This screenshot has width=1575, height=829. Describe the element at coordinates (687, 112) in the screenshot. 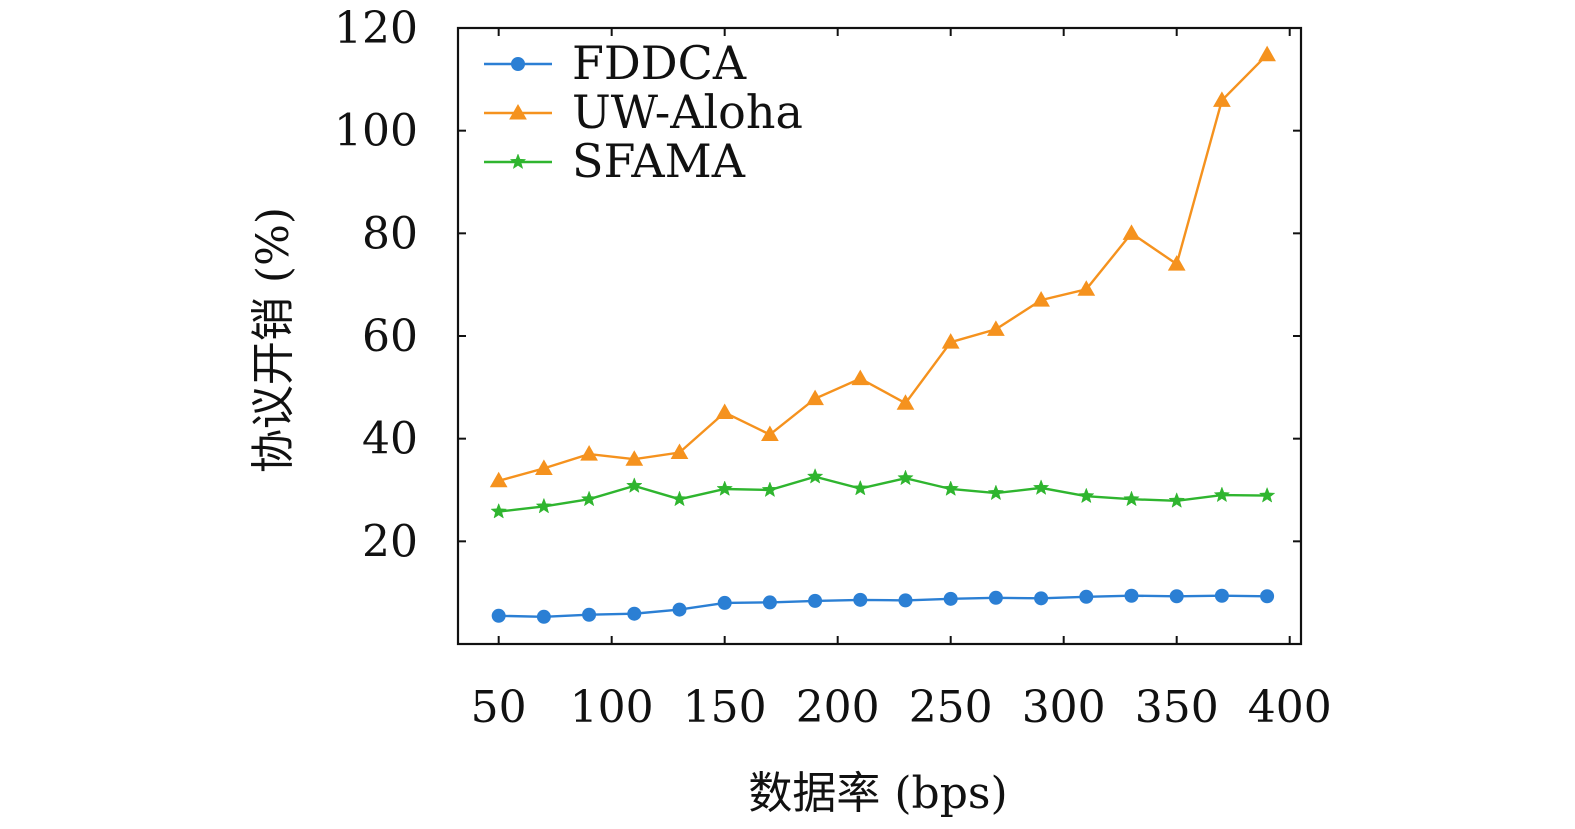

I see `legend-label: UW-Aloha` at that location.